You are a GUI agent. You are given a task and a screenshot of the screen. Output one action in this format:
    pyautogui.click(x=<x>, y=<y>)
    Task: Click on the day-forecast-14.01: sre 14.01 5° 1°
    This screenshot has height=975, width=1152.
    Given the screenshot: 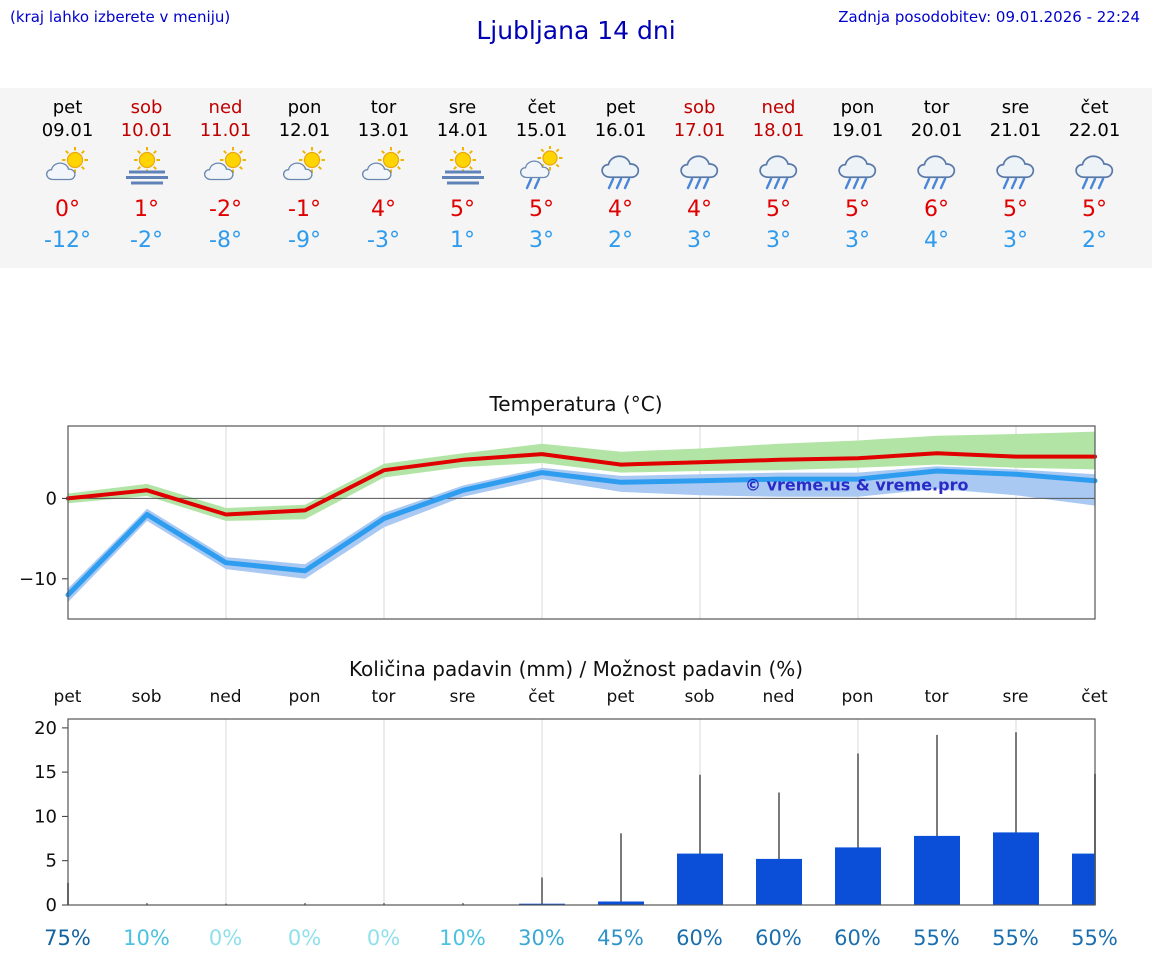 What is the action you would take?
    pyautogui.click(x=462, y=176)
    